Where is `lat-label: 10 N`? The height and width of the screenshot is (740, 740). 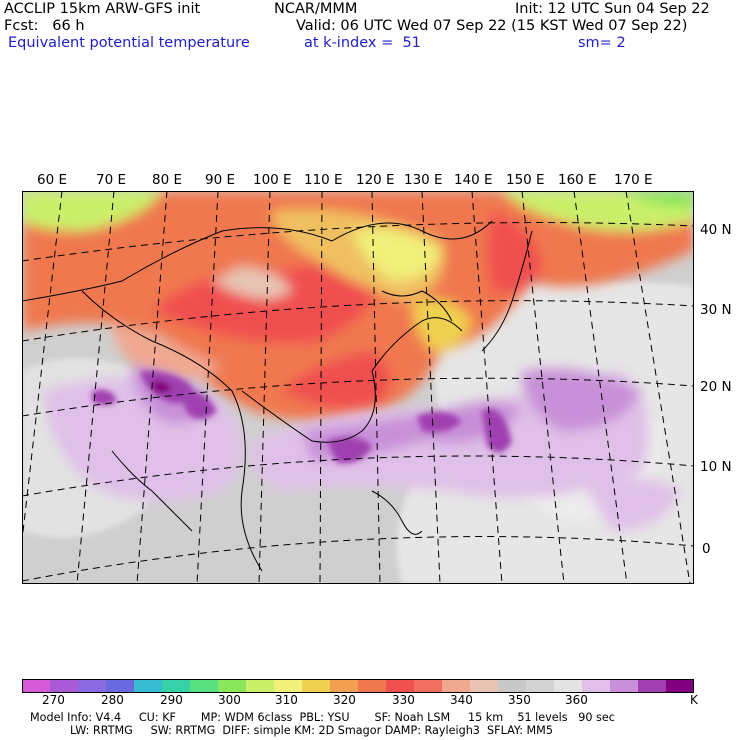
lat-label: 10 N is located at coordinates (716, 467).